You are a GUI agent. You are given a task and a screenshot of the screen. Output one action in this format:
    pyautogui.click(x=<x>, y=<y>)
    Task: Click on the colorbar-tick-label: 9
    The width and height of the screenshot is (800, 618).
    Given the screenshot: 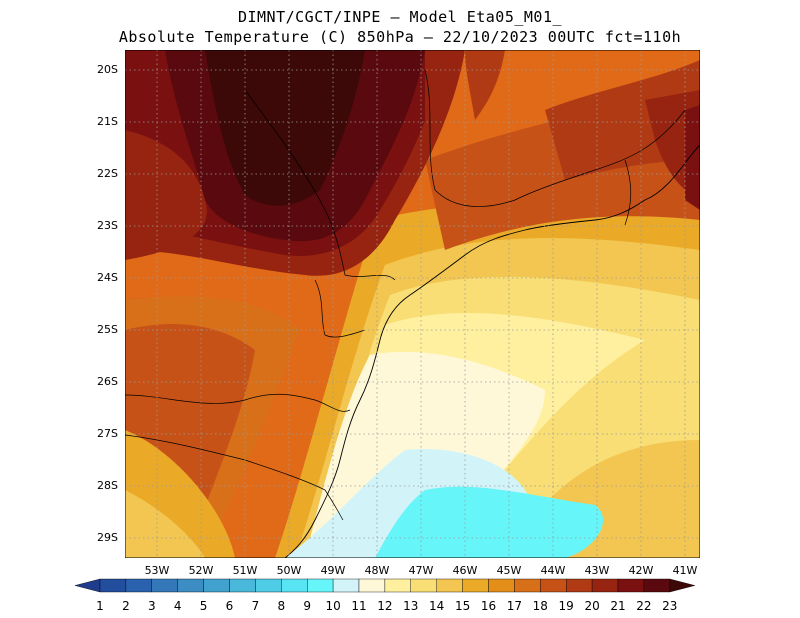 What is the action you would take?
    pyautogui.click(x=307, y=606)
    